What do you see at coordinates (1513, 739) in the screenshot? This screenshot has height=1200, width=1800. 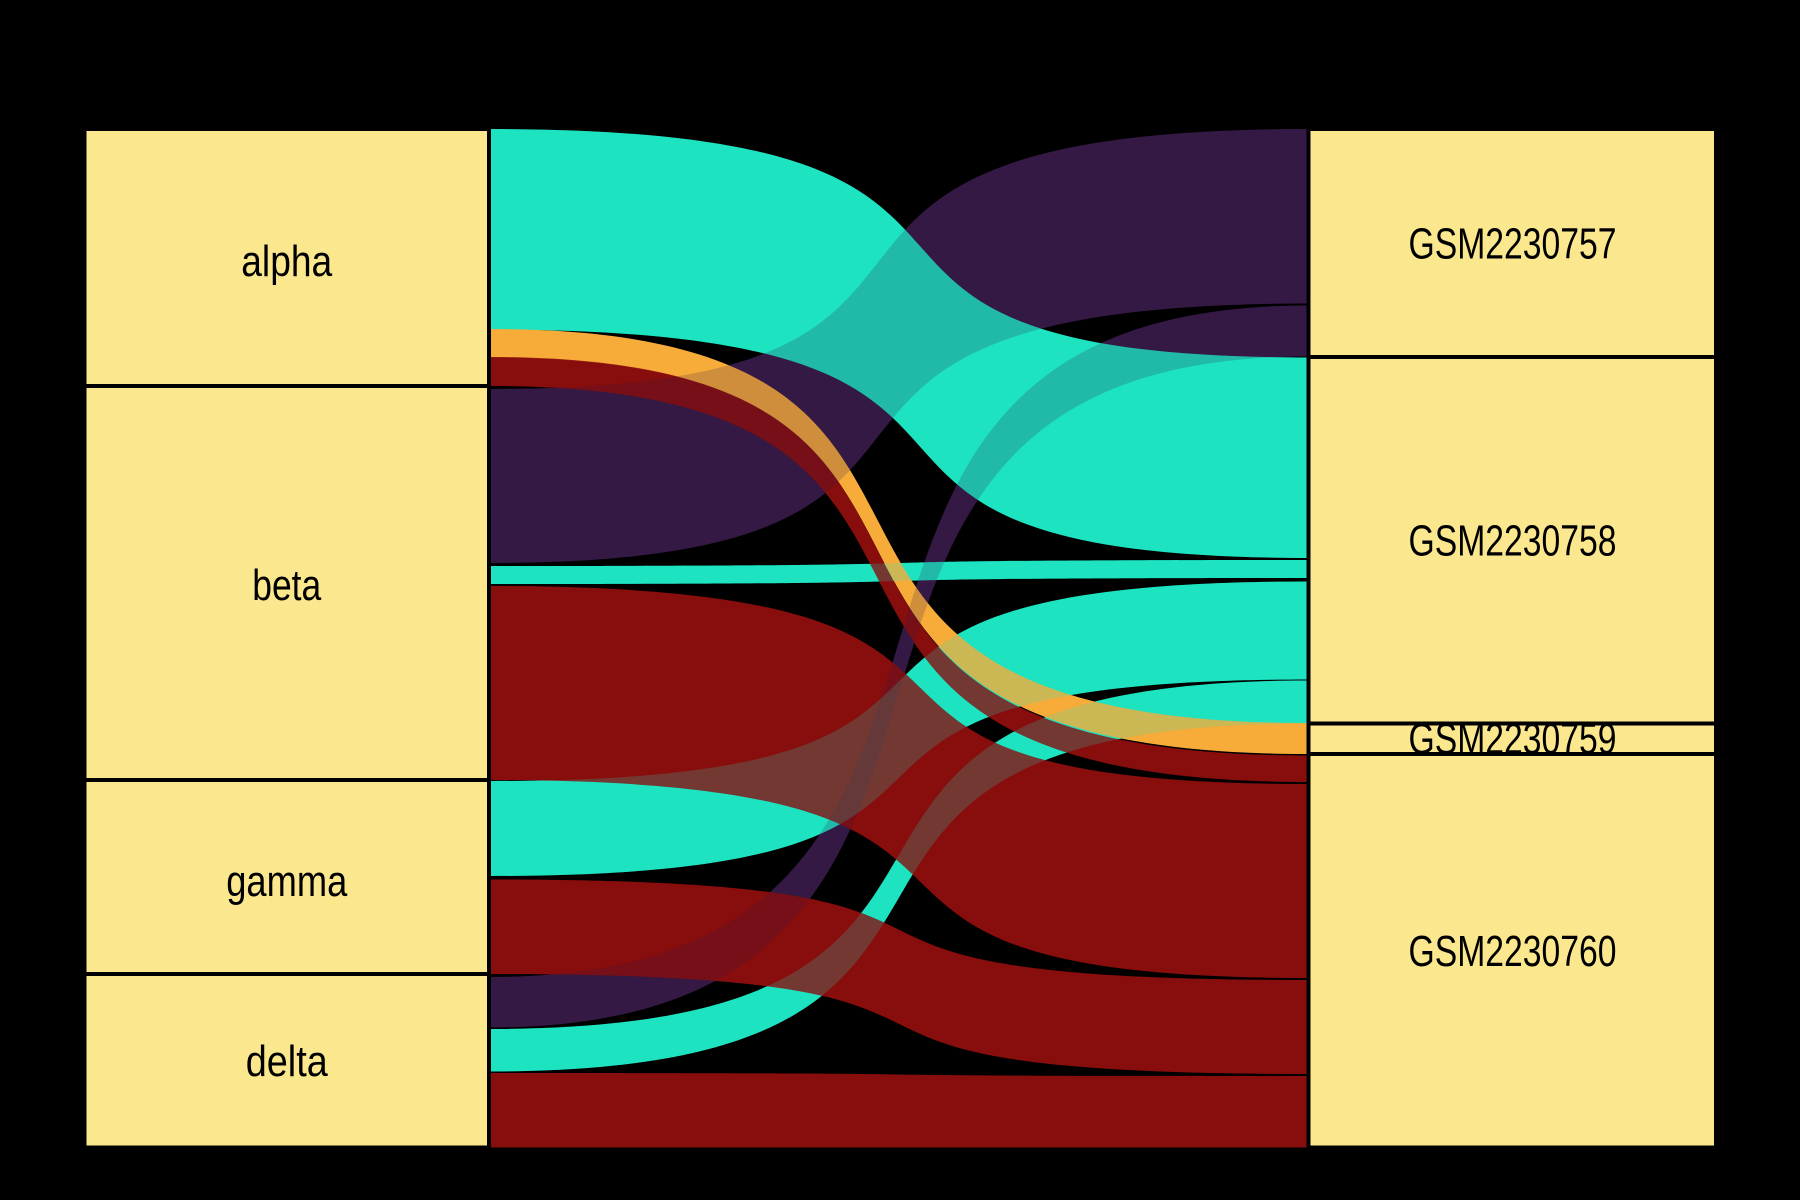 I see `svg-text: GSM2230759` at bounding box center [1513, 739].